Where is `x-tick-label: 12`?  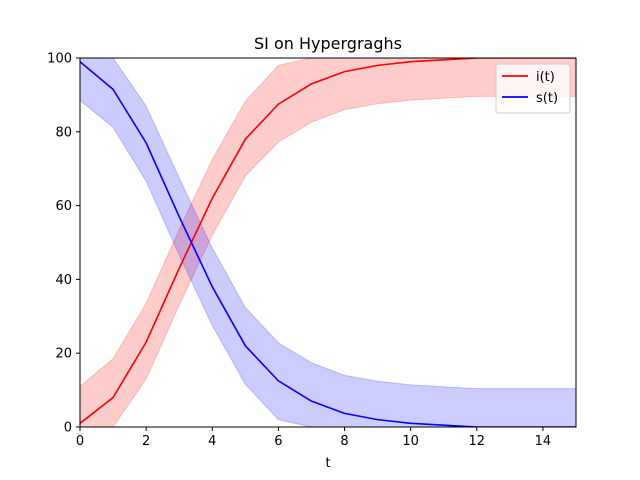
x-tick-label: 12 is located at coordinates (477, 441).